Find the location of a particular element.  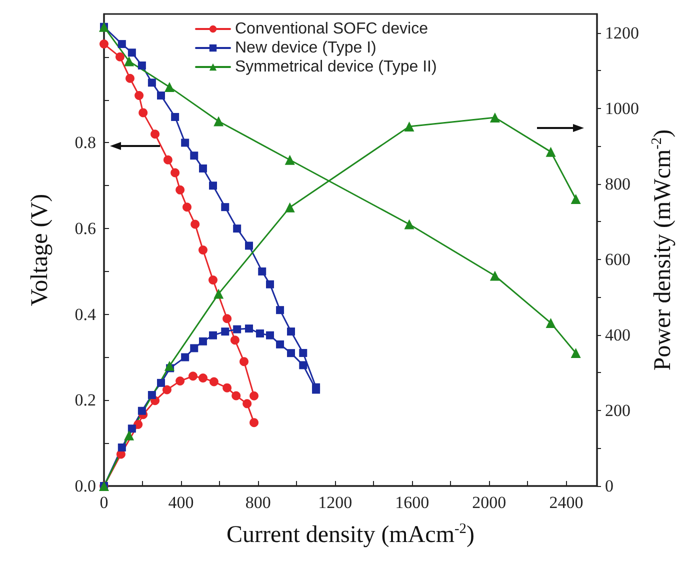

y-tick-label: 0.6 is located at coordinates (85, 228).